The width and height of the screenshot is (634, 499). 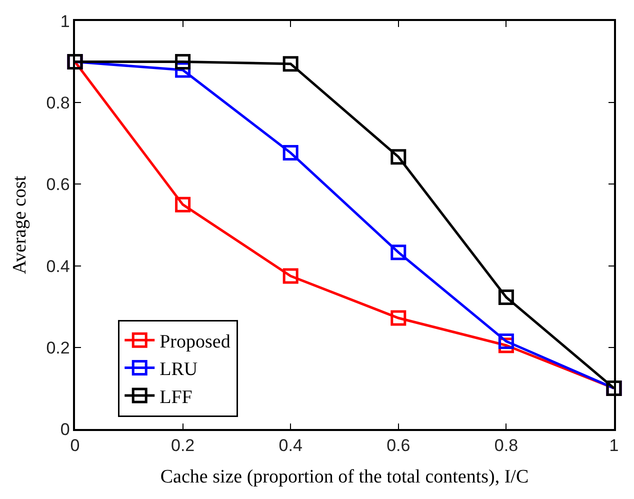 I want to click on x-tick-label: 0.6, so click(x=398, y=446).